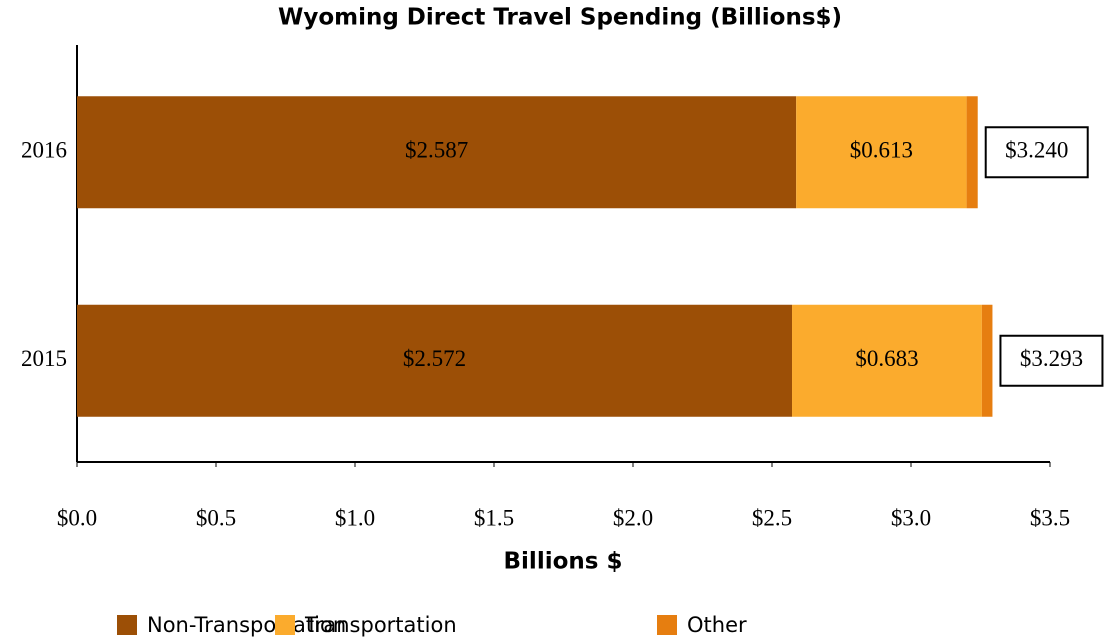 This screenshot has height=641, width=1115. I want to click on value-label: $0.613, so click(881, 150).